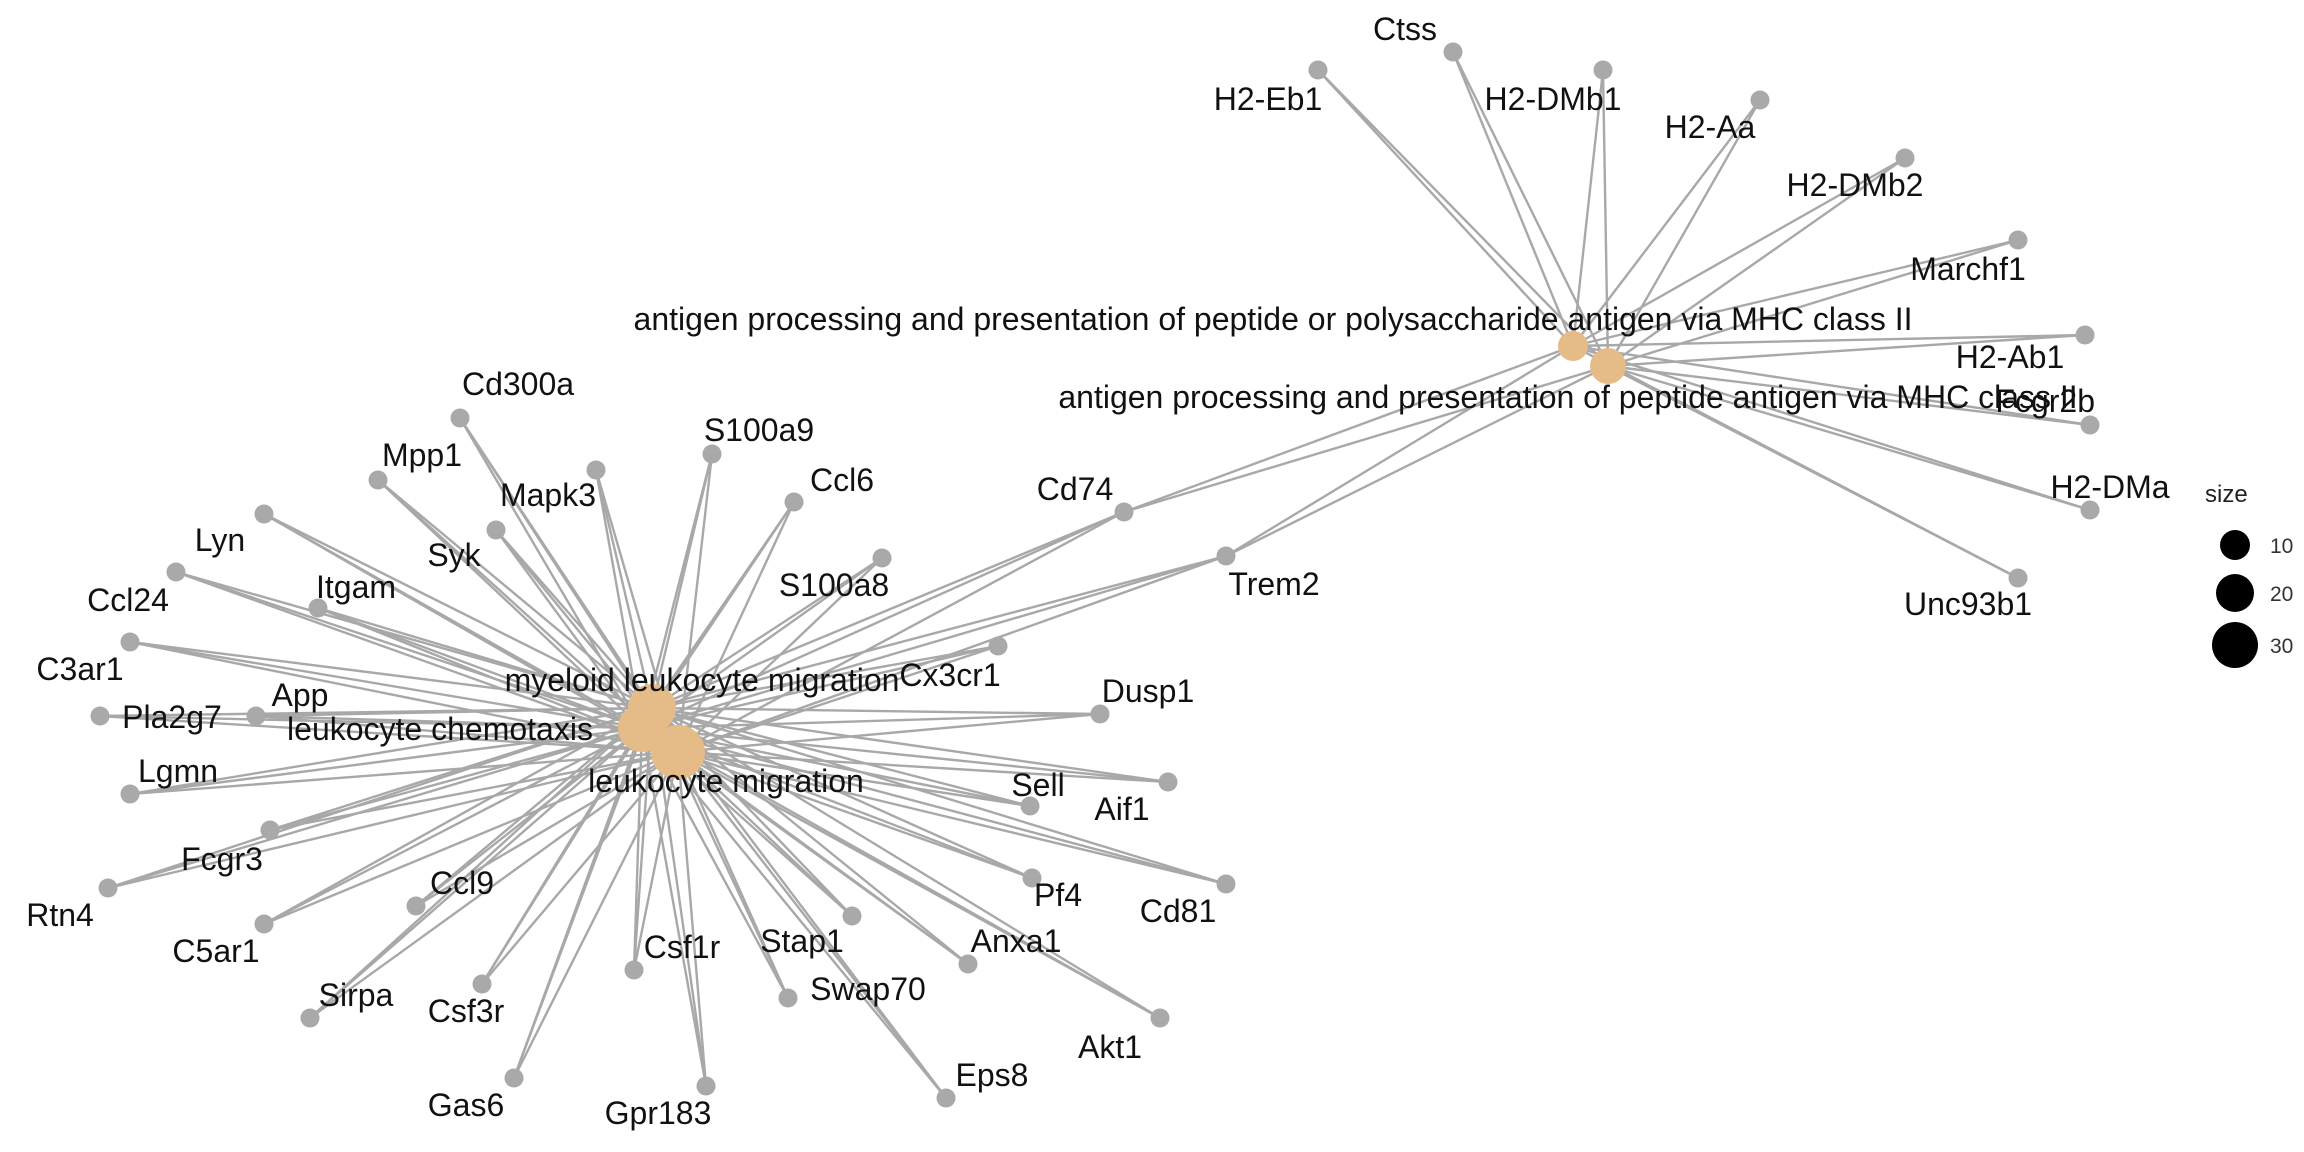 The height and width of the screenshot is (1152, 2304). I want to click on gene-node-dusp1, so click(1100, 714).